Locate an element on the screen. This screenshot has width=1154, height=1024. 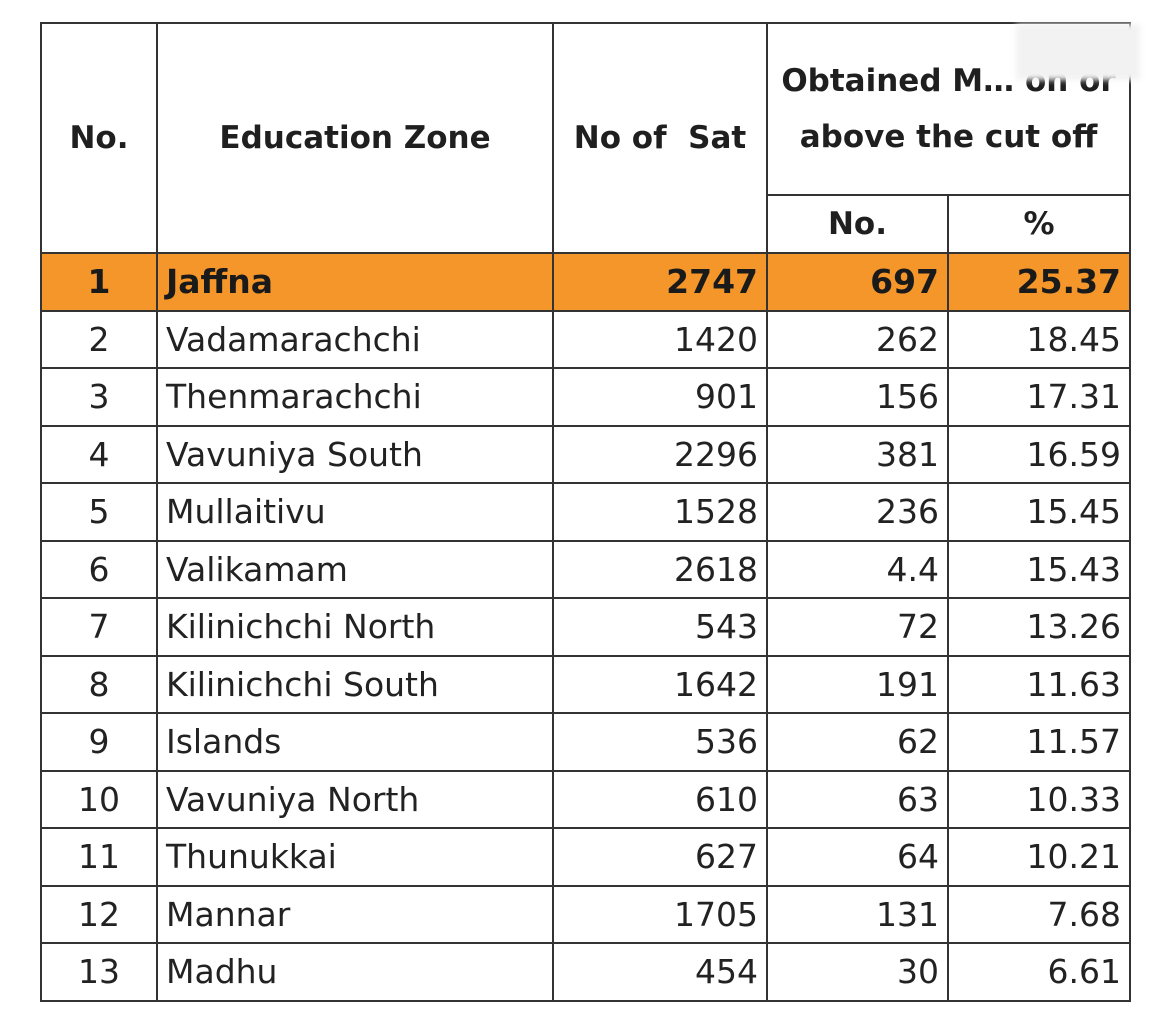
header-no: No. is located at coordinates (99, 138).